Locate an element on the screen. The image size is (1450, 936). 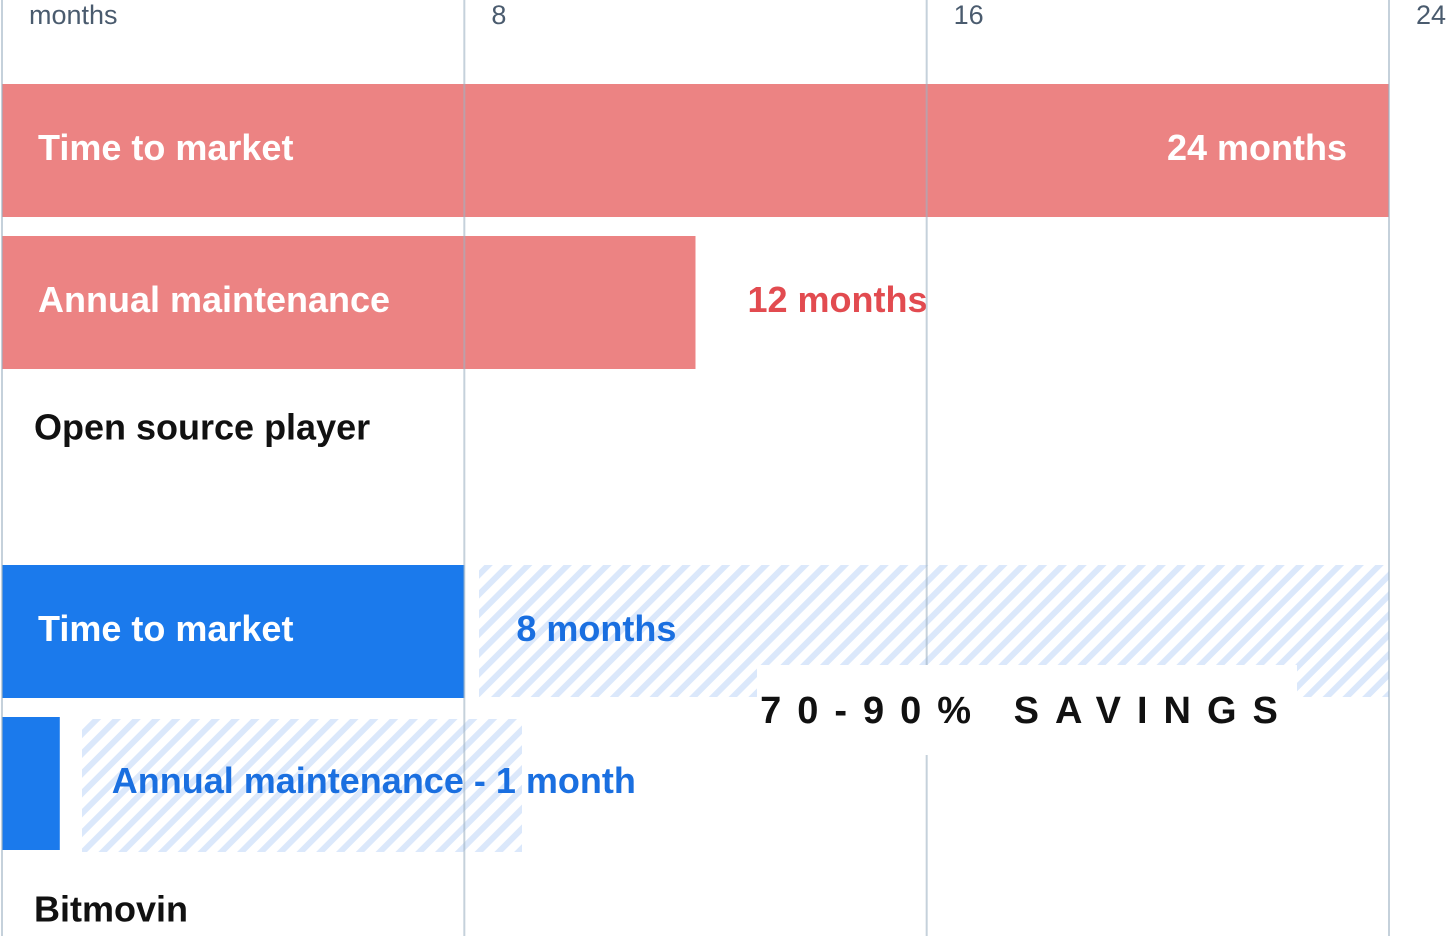
annotation-box is located at coordinates (1027, 710).